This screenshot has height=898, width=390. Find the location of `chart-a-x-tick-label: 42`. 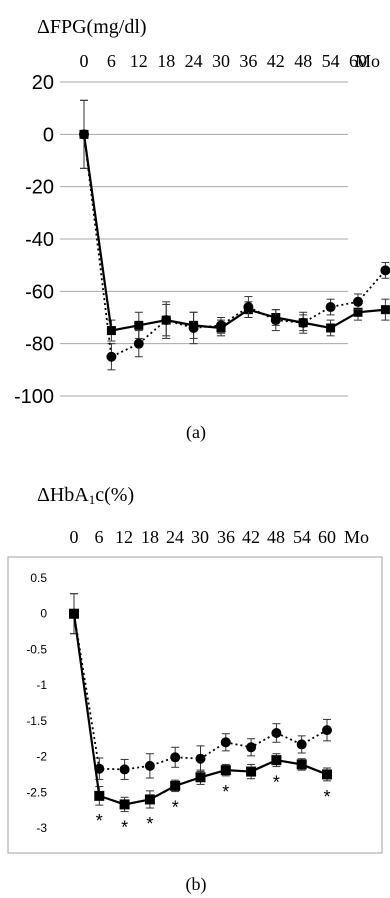

chart-a-x-tick-label: 42 is located at coordinates (276, 61).